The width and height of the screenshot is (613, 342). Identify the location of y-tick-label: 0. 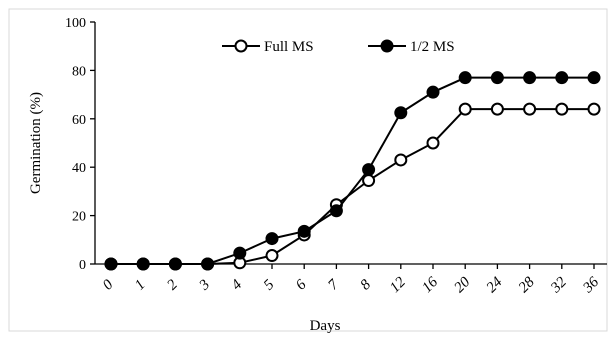
(82, 265).